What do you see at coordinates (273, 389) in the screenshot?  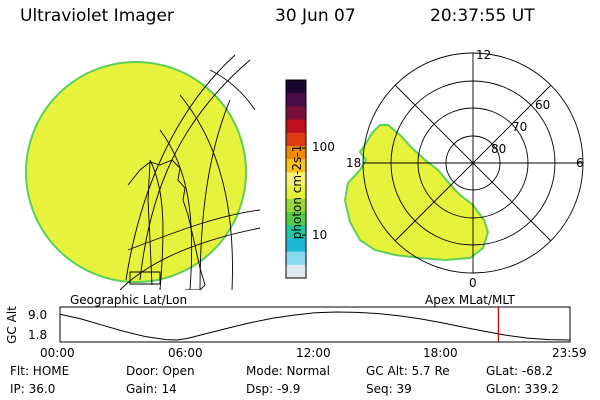 I see `status-dsp: Dsp: -9.9` at bounding box center [273, 389].